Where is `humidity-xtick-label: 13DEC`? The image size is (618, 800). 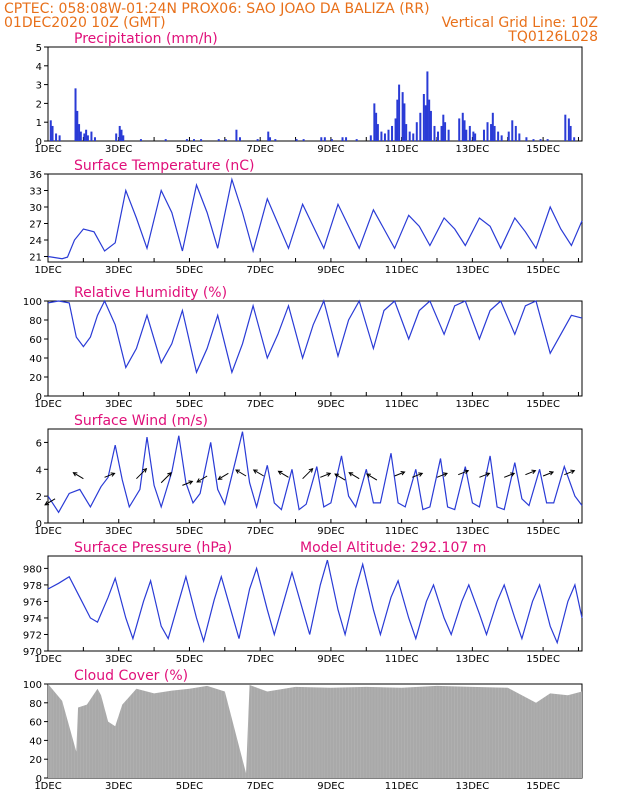 humidity-xtick-label: 13DEC is located at coordinates (473, 404).